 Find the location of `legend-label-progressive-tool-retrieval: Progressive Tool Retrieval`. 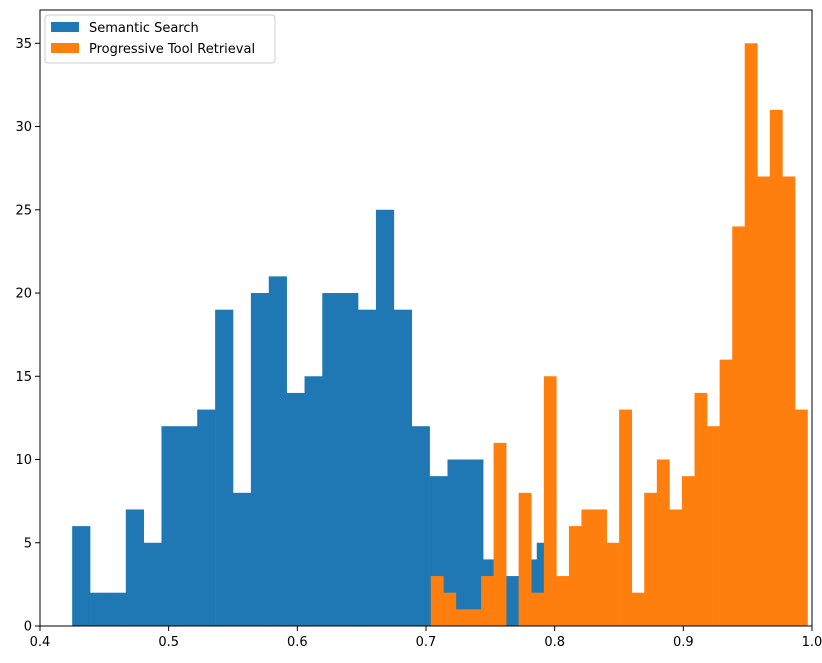

legend-label-progressive-tool-retrieval: Progressive Tool Retrieval is located at coordinates (172, 49).